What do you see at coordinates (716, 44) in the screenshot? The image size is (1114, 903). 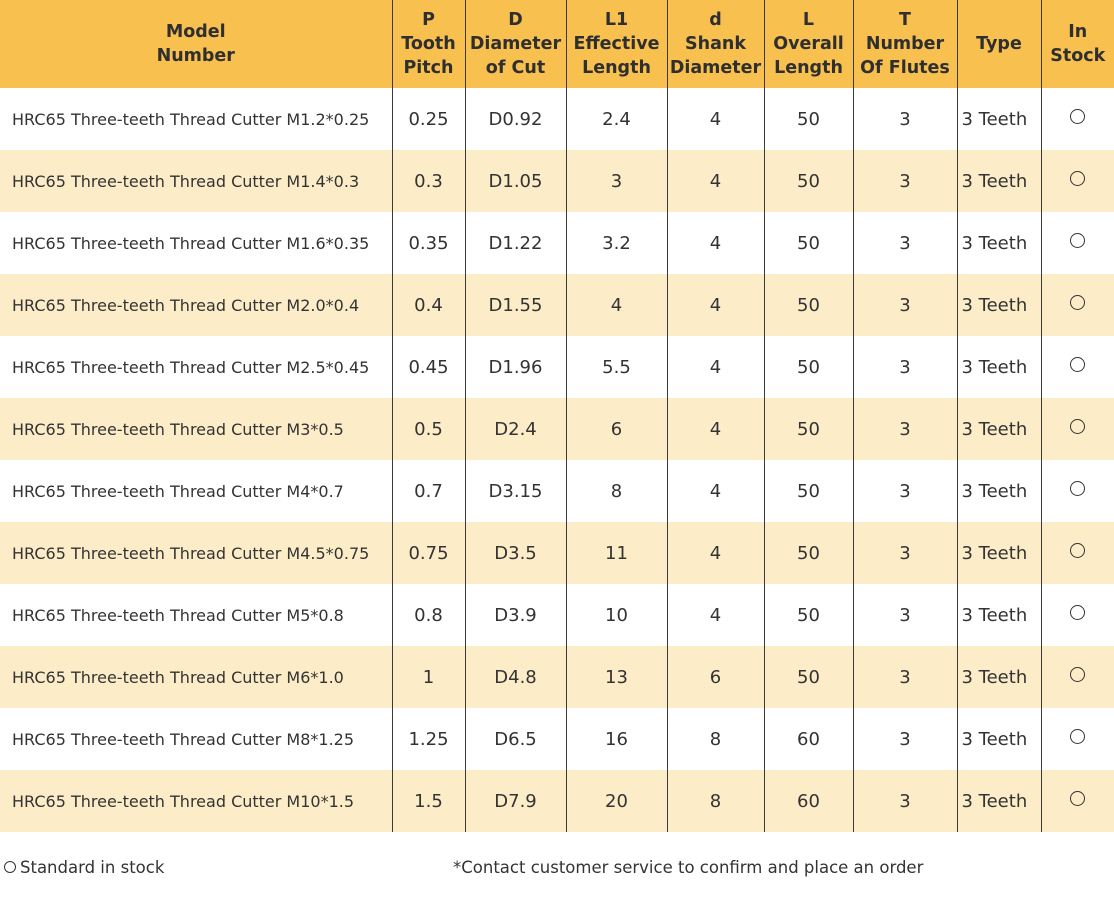 I see `header-shank-diameter: d Shank Diameter` at bounding box center [716, 44].